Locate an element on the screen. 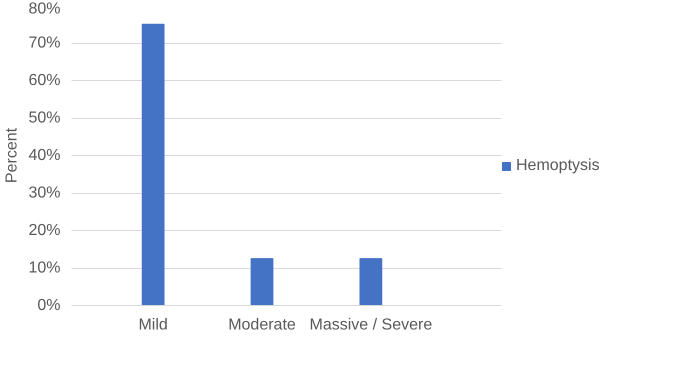 The width and height of the screenshot is (685, 377). y-tick-label: 60% is located at coordinates (44, 80).